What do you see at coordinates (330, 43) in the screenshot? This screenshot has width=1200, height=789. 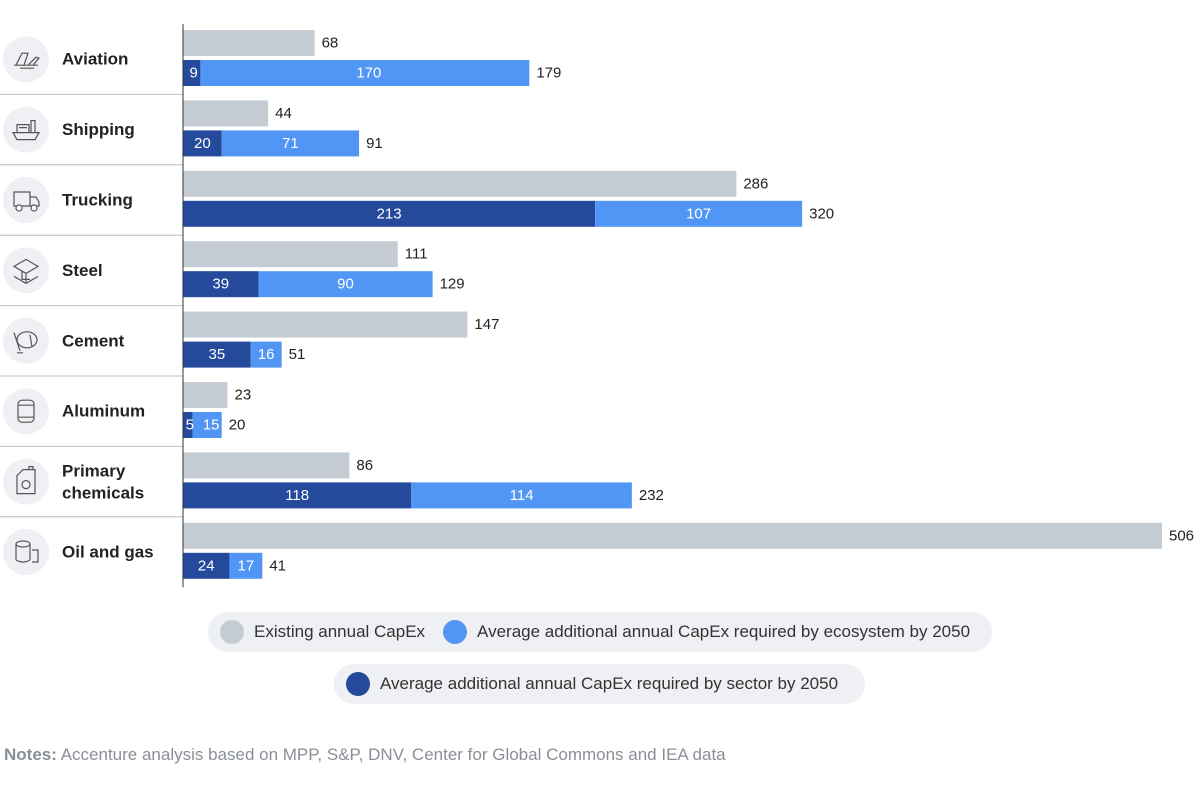 I see `value-label-existing-aviation: 68` at bounding box center [330, 43].